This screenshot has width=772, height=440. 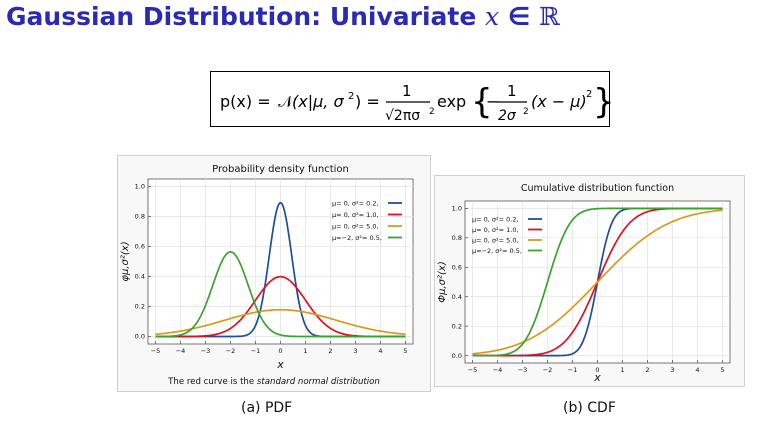 What do you see at coordinates (573, 370) in the screenshot?
I see `cdf-xtick-label-4: −1` at bounding box center [573, 370].